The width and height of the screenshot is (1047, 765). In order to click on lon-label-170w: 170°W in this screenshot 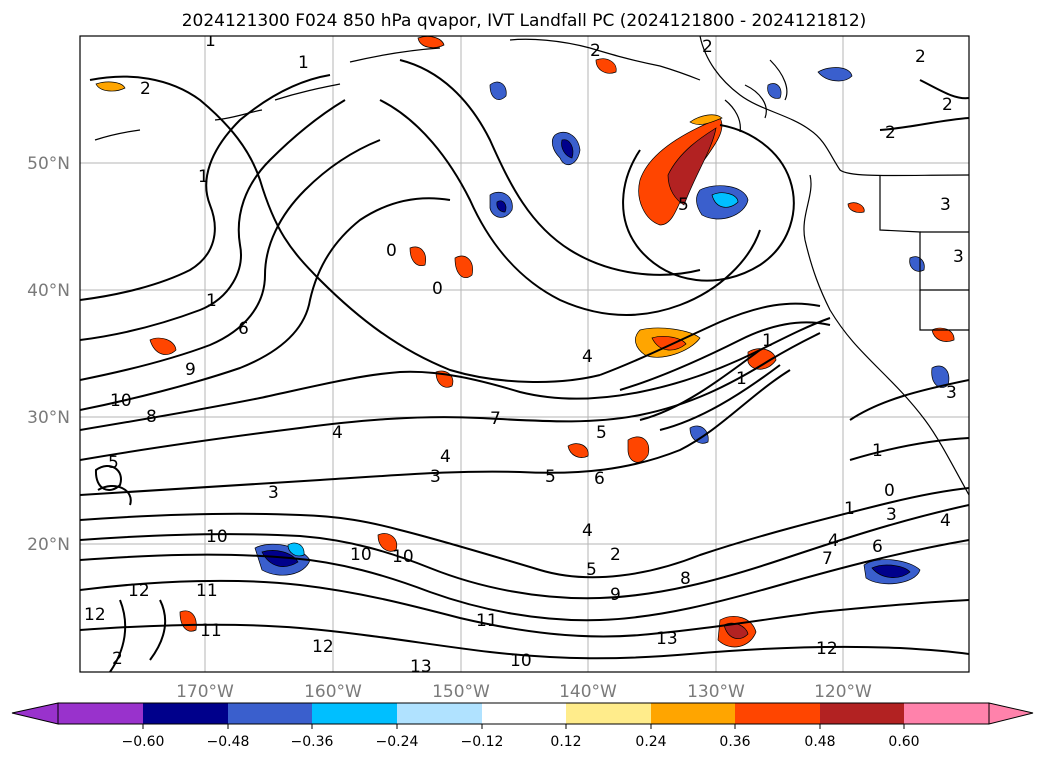, I will do `click(205, 692)`.